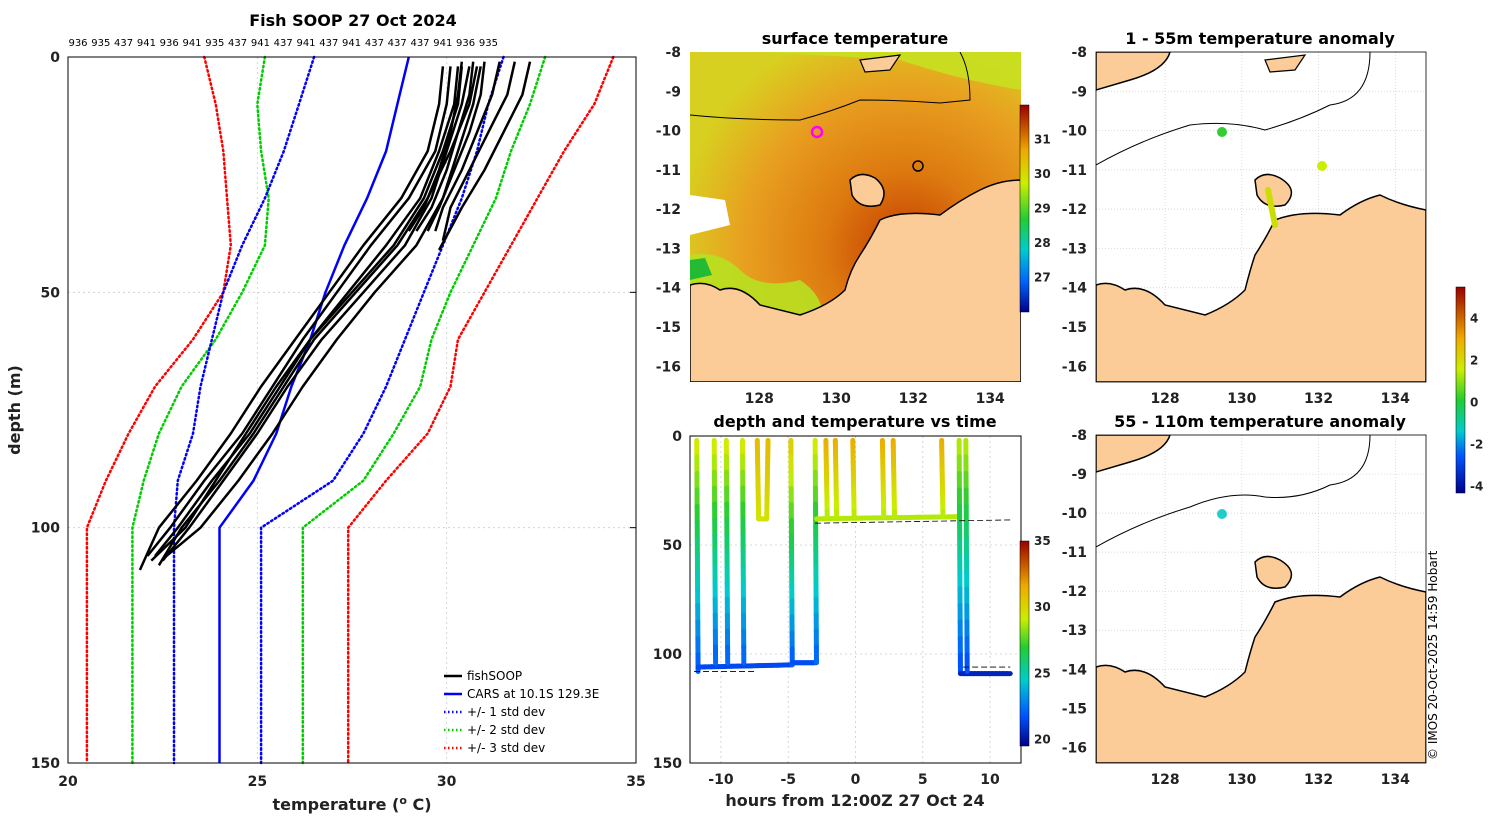 The image size is (1500, 820). Describe the element at coordinates (1273, 572) in the screenshot. I see `anom2-island` at that location.